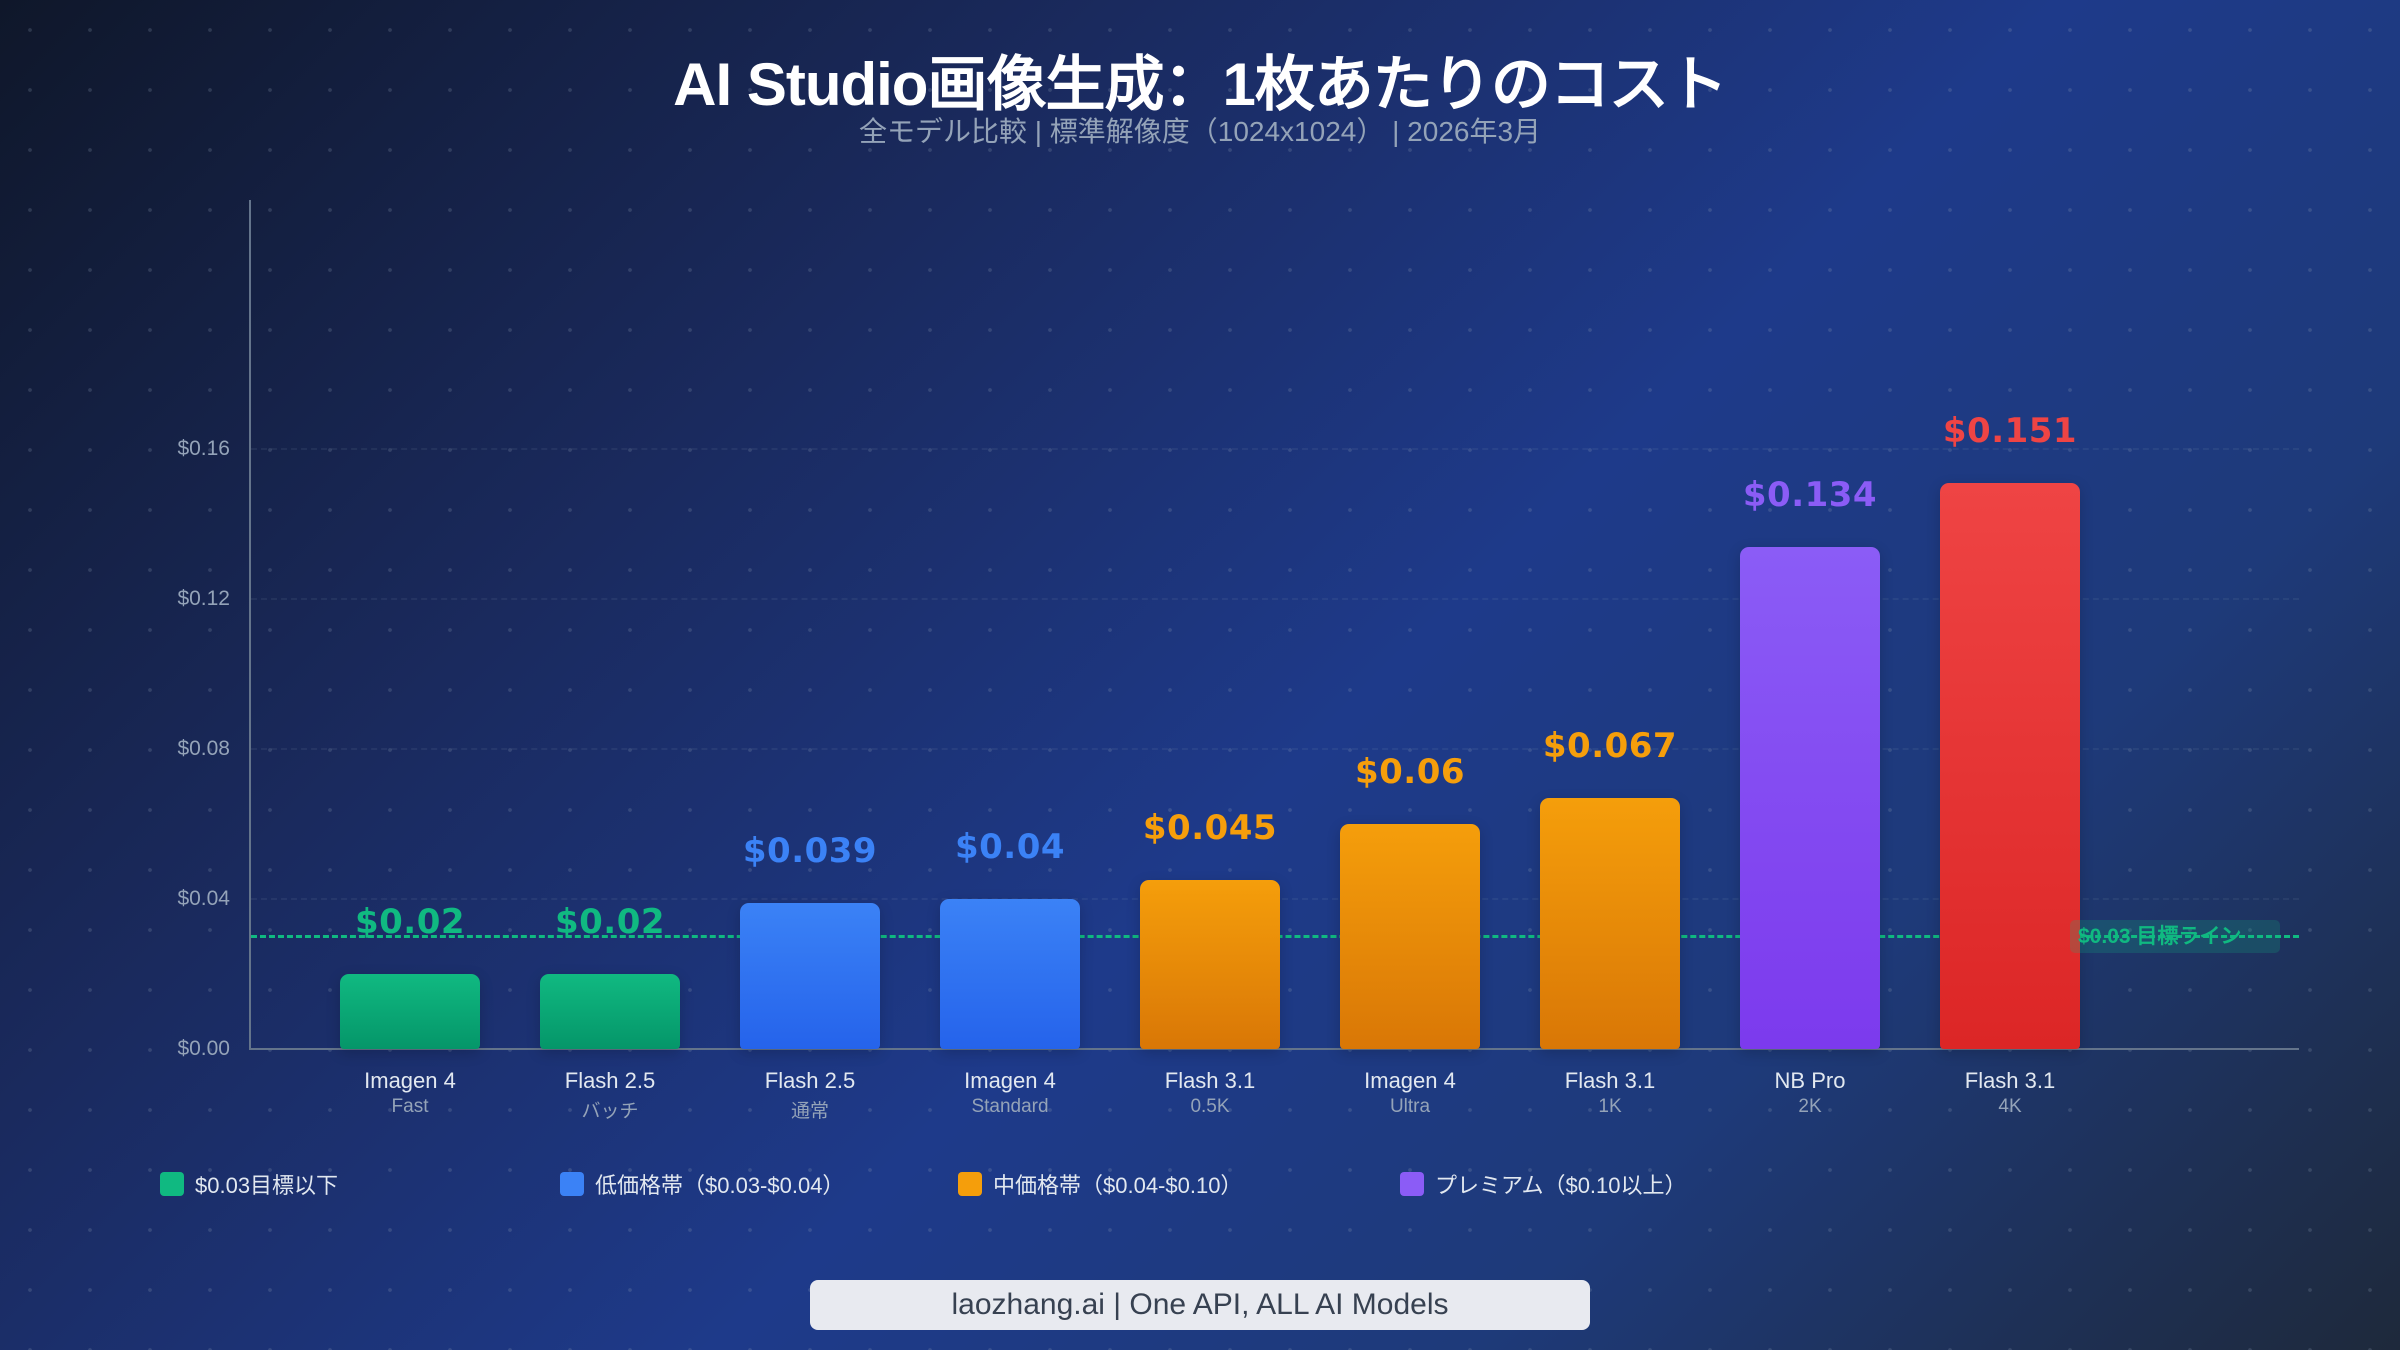  What do you see at coordinates (810, 850) in the screenshot?
I see `bar-value-label: $0.039` at bounding box center [810, 850].